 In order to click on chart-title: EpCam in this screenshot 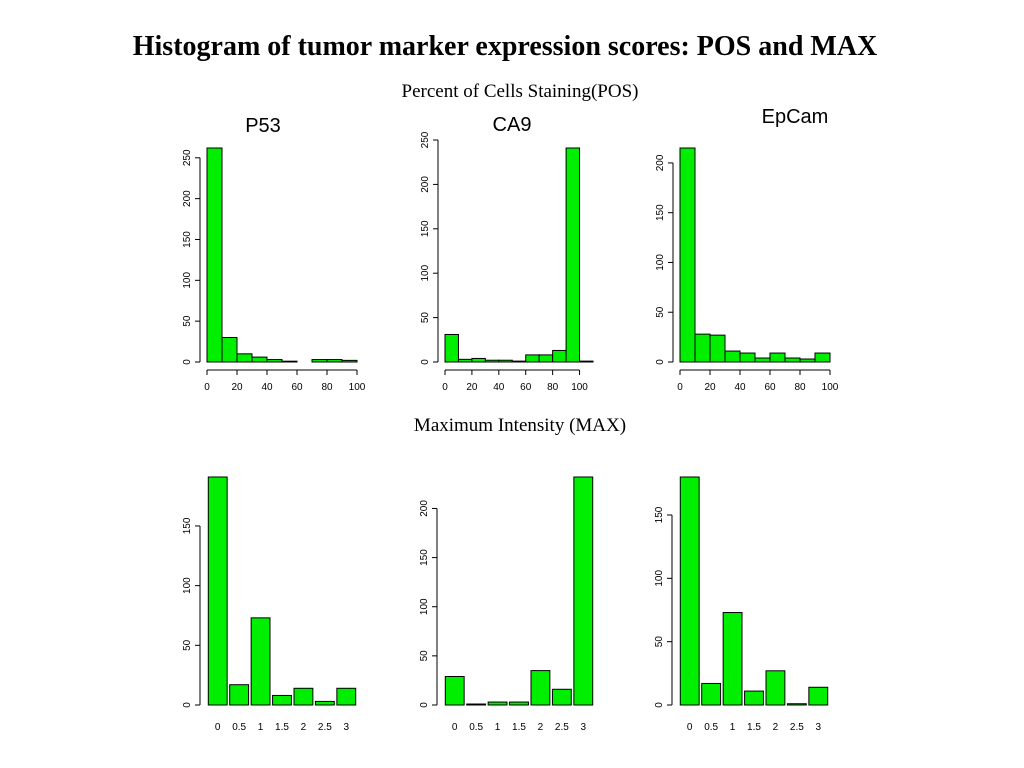, I will do `click(795, 117)`.